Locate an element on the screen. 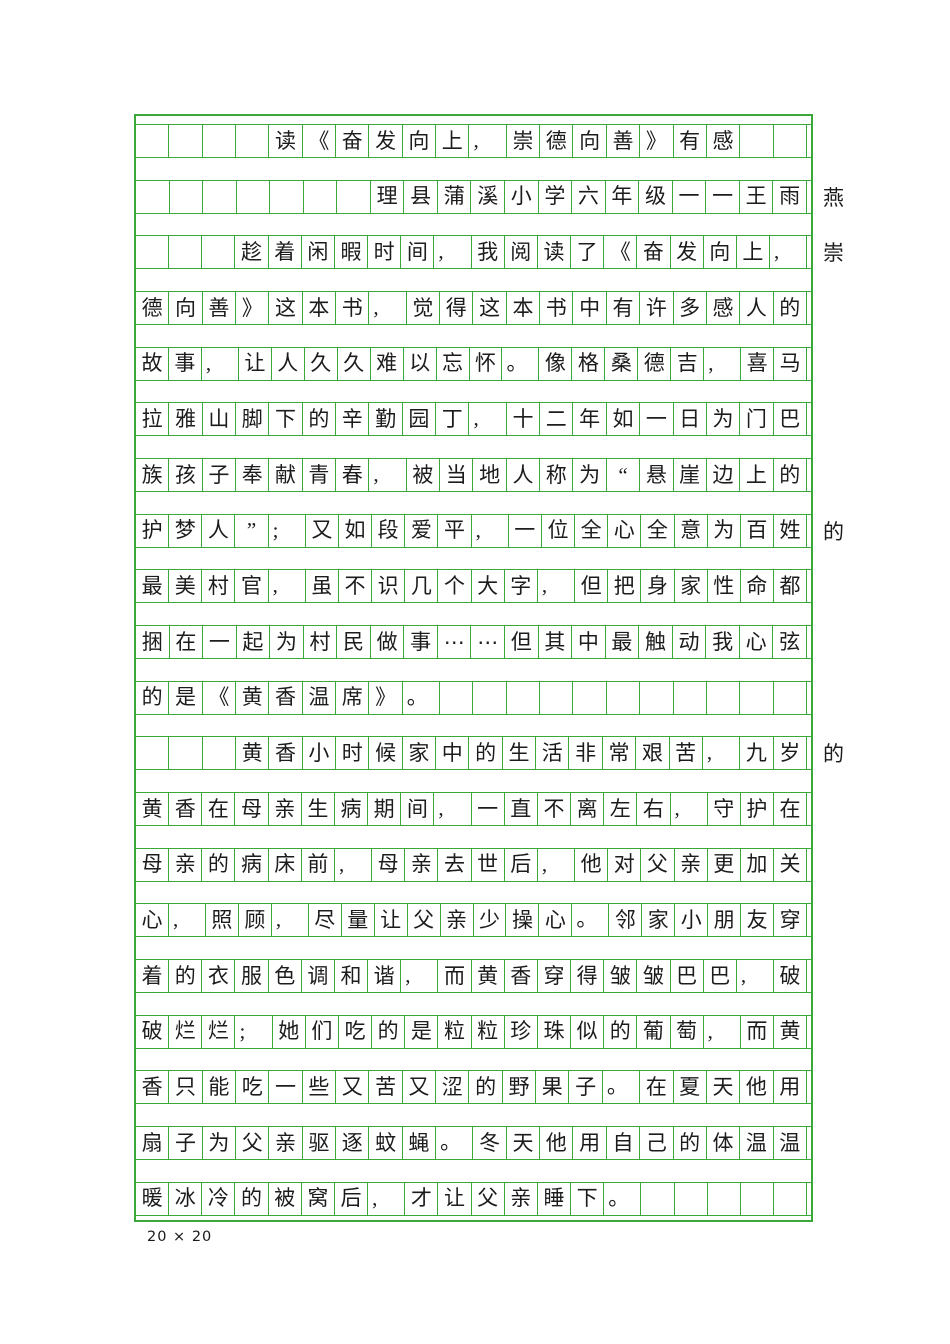 This screenshot has width=950, height=1344. grid-cell: 久 is located at coordinates (321, 363).